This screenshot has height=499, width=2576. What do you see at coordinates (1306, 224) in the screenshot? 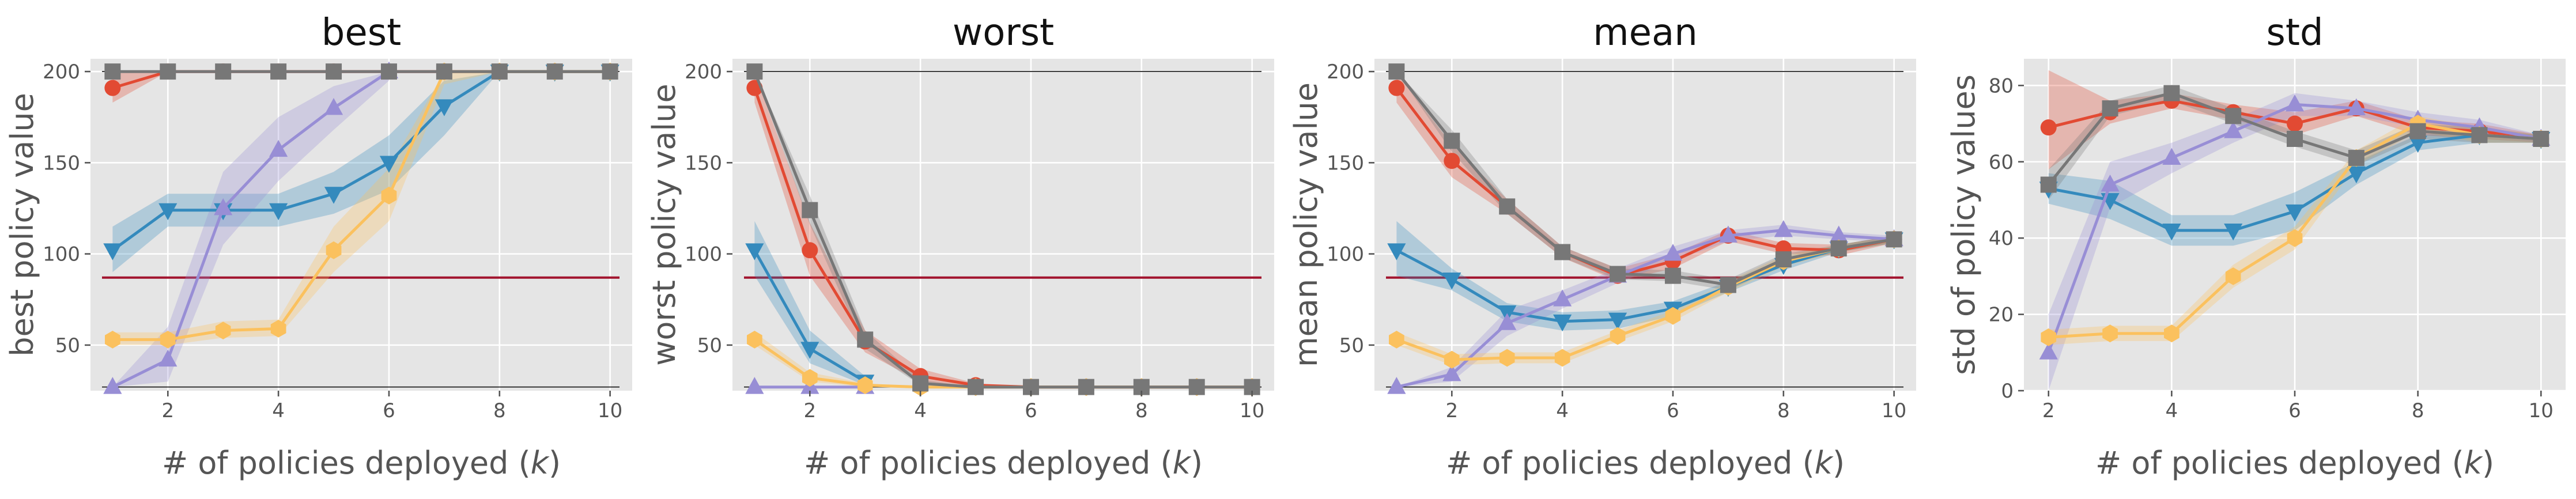
I see `y-axis-label: mean policy value` at bounding box center [1306, 224].